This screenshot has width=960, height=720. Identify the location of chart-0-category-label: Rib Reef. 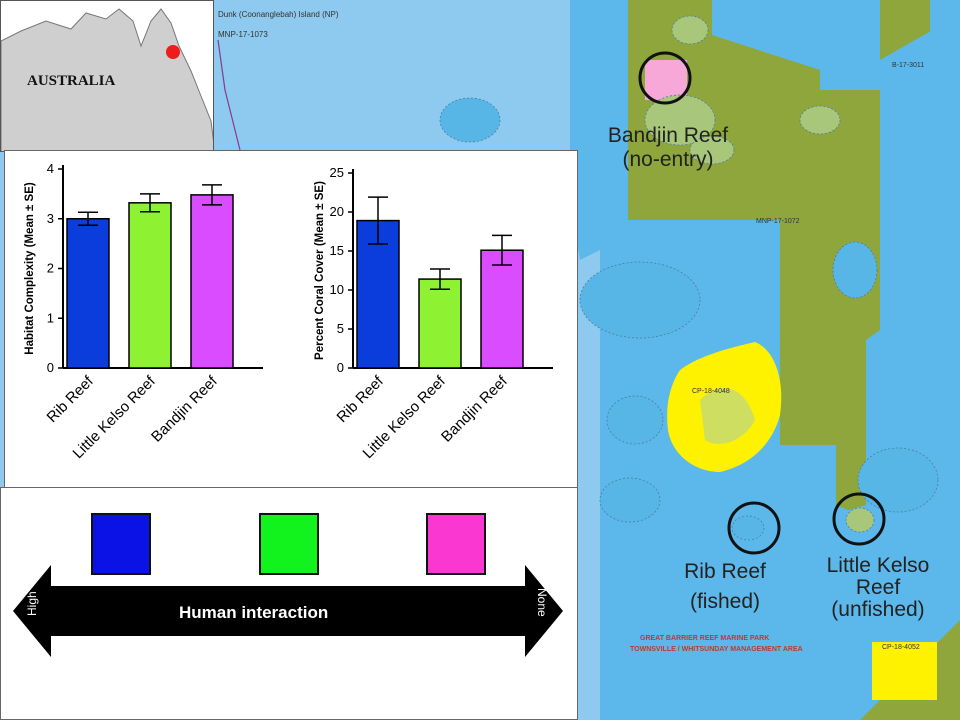
(71, 399).